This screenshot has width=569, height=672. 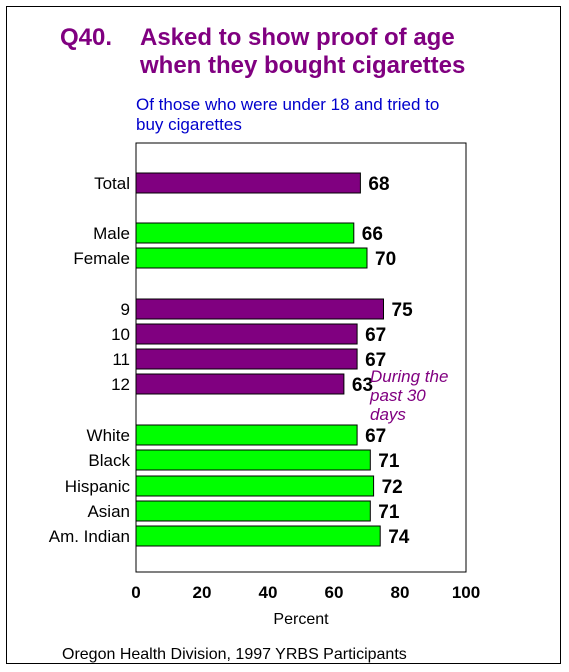 I want to click on category-label: Black, so click(x=109, y=460).